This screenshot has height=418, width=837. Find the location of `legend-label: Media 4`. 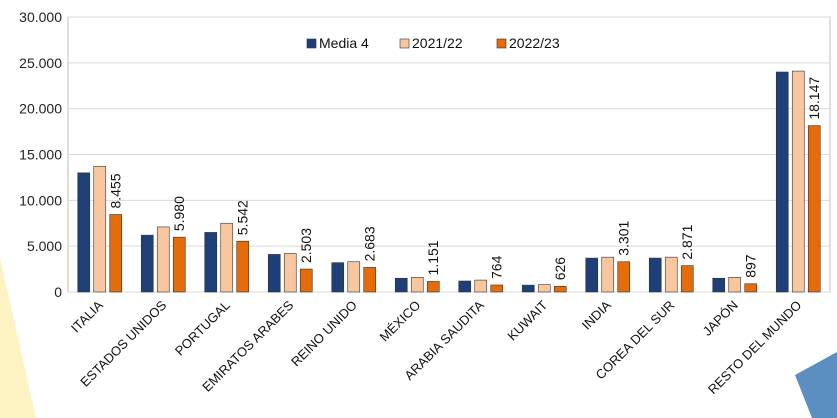

legend-label: Media 4 is located at coordinates (344, 43).